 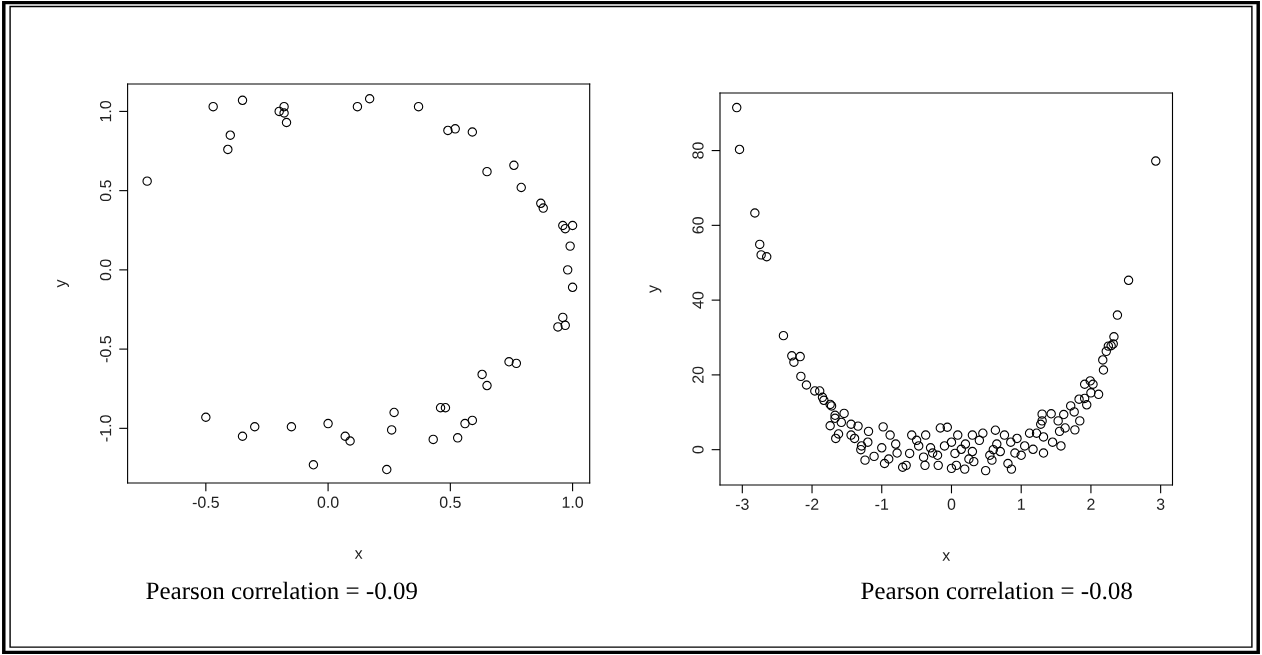 What do you see at coordinates (951, 504) in the screenshot?
I see `x-tick-label: 0` at bounding box center [951, 504].